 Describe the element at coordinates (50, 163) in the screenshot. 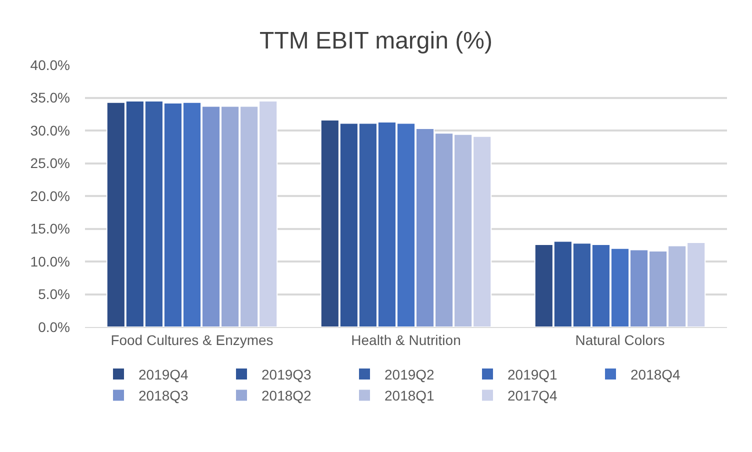

I see `y-tick-label: 25.0%` at that location.